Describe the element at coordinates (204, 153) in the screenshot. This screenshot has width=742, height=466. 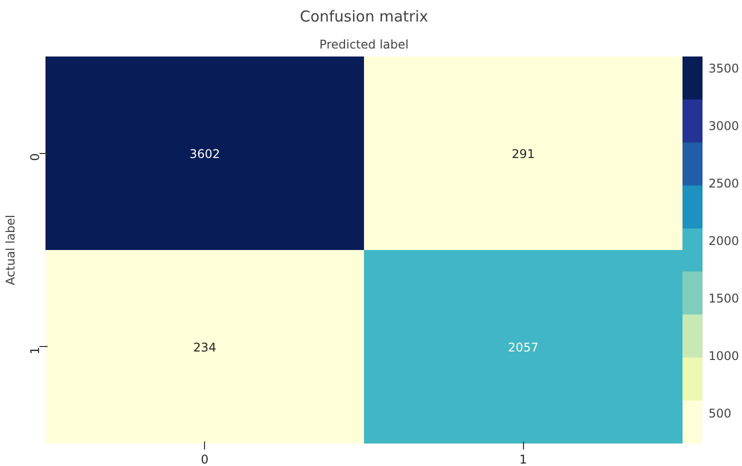
I see `data-label: 3602` at that location.